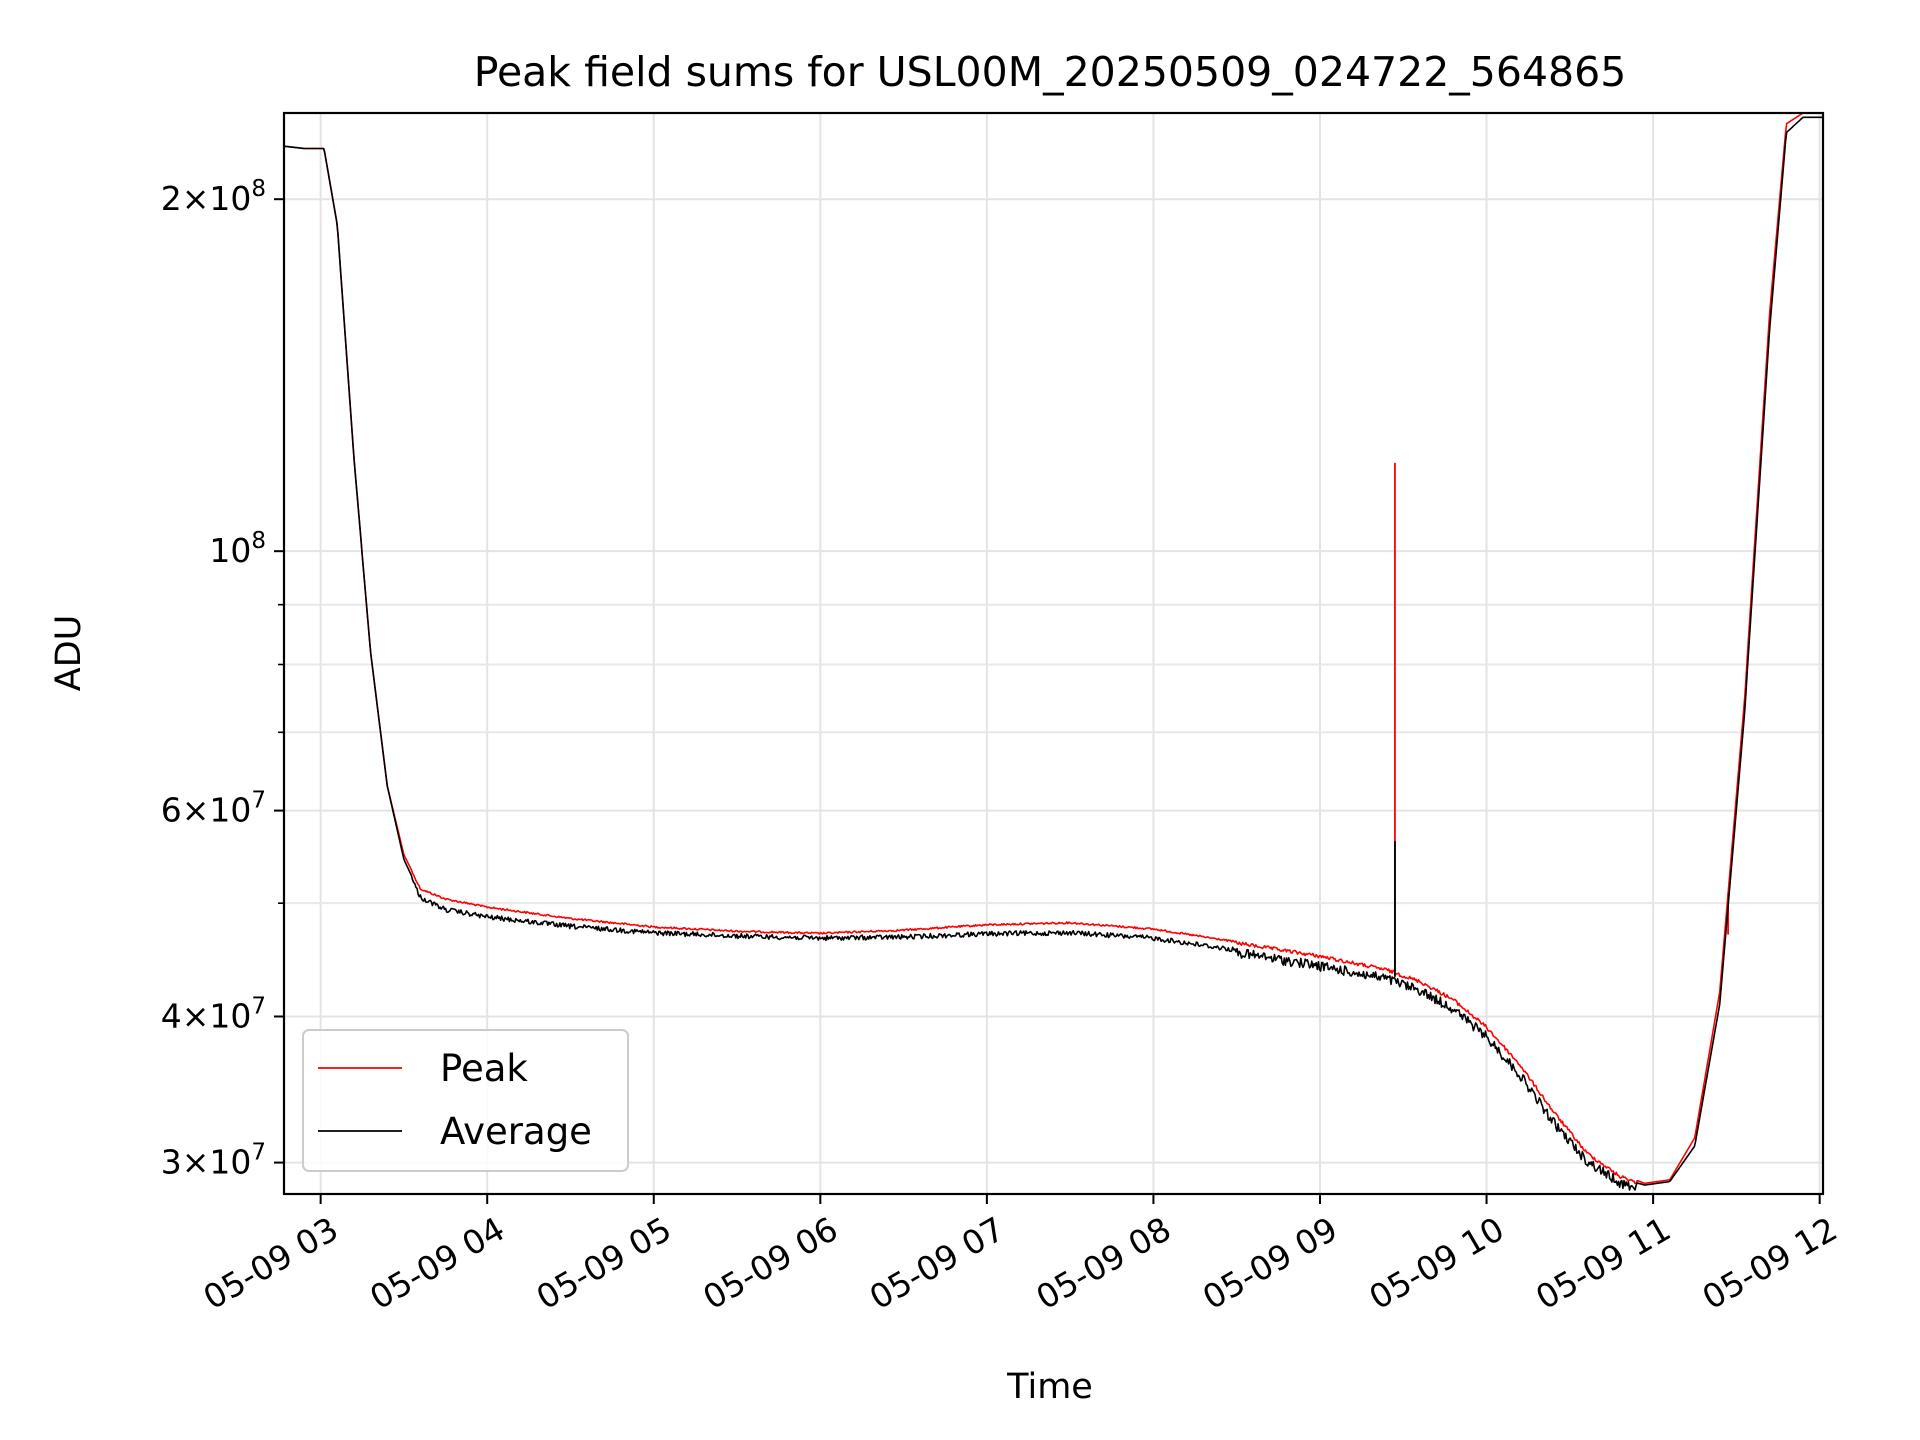 Image resolution: width=1920 pixels, height=1440 pixels. I want to click on y-tick-mantissa: 6, so click(171, 810).